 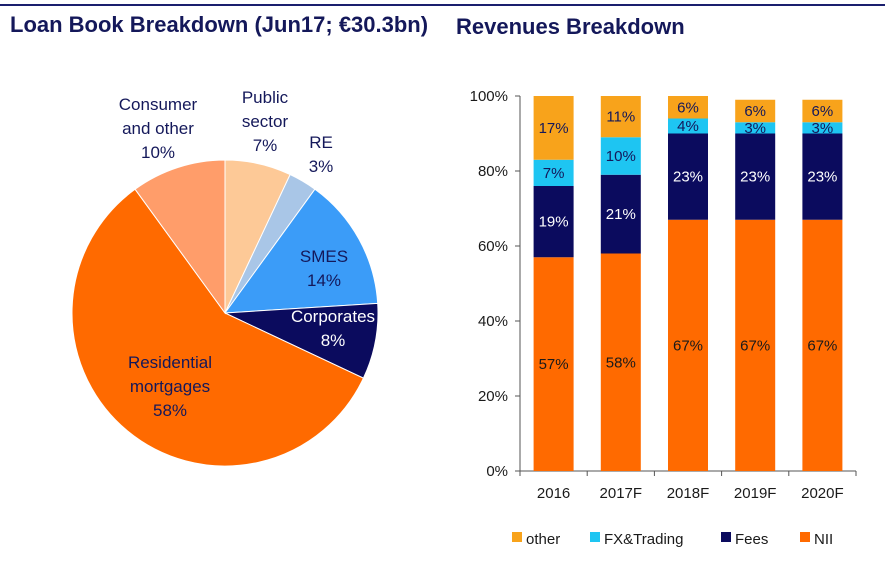 I want to click on bar-fx-trading-2020f, so click(x=822, y=128).